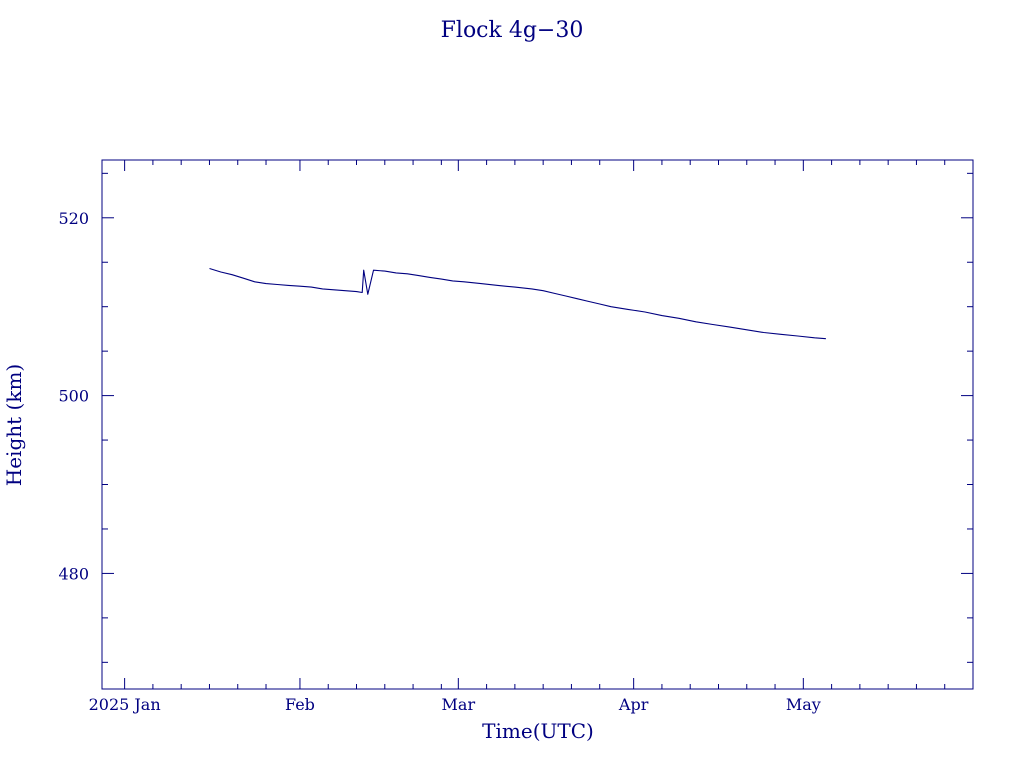  What do you see at coordinates (73, 573) in the screenshot?
I see `y-tick-label: 480` at bounding box center [73, 573].